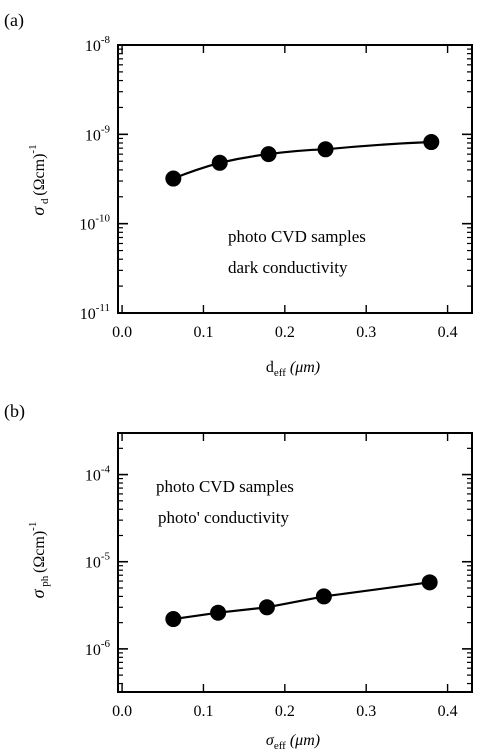 The height and width of the screenshot is (753, 502). I want to click on y-tick-label: 10⁻¹¹, so click(95, 312).